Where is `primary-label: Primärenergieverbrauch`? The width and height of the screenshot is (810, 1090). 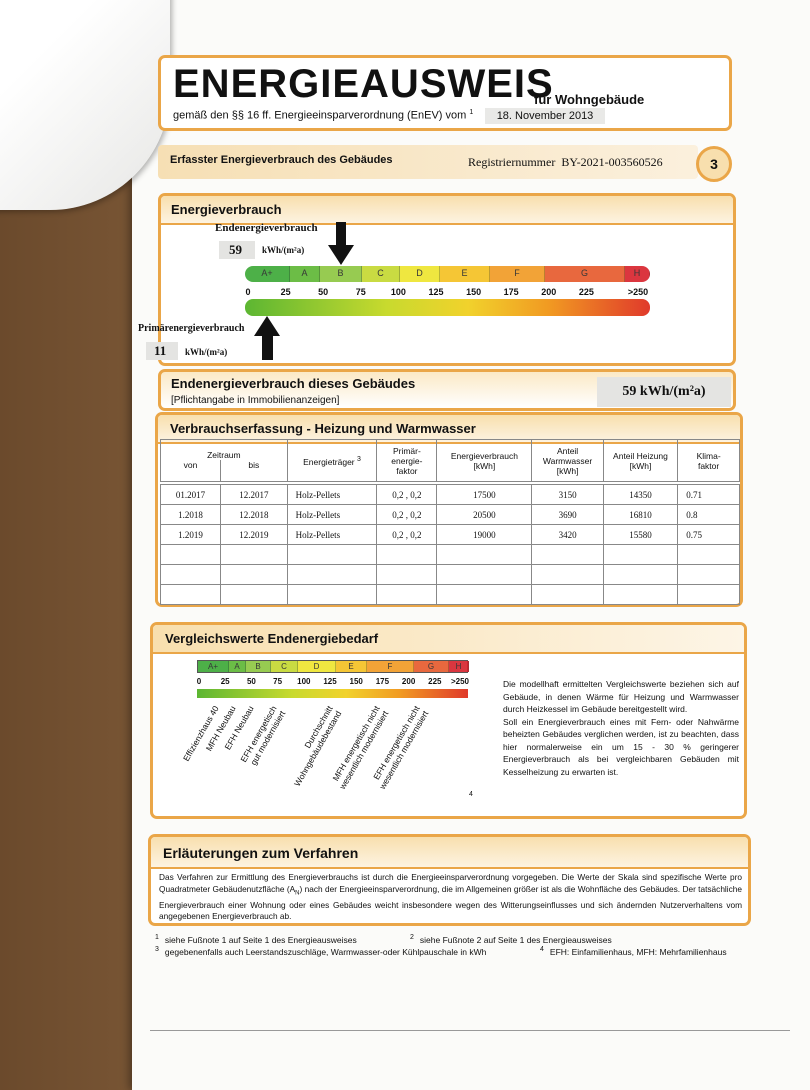
primary-label: Primärenergieverbrauch is located at coordinates (191, 328).